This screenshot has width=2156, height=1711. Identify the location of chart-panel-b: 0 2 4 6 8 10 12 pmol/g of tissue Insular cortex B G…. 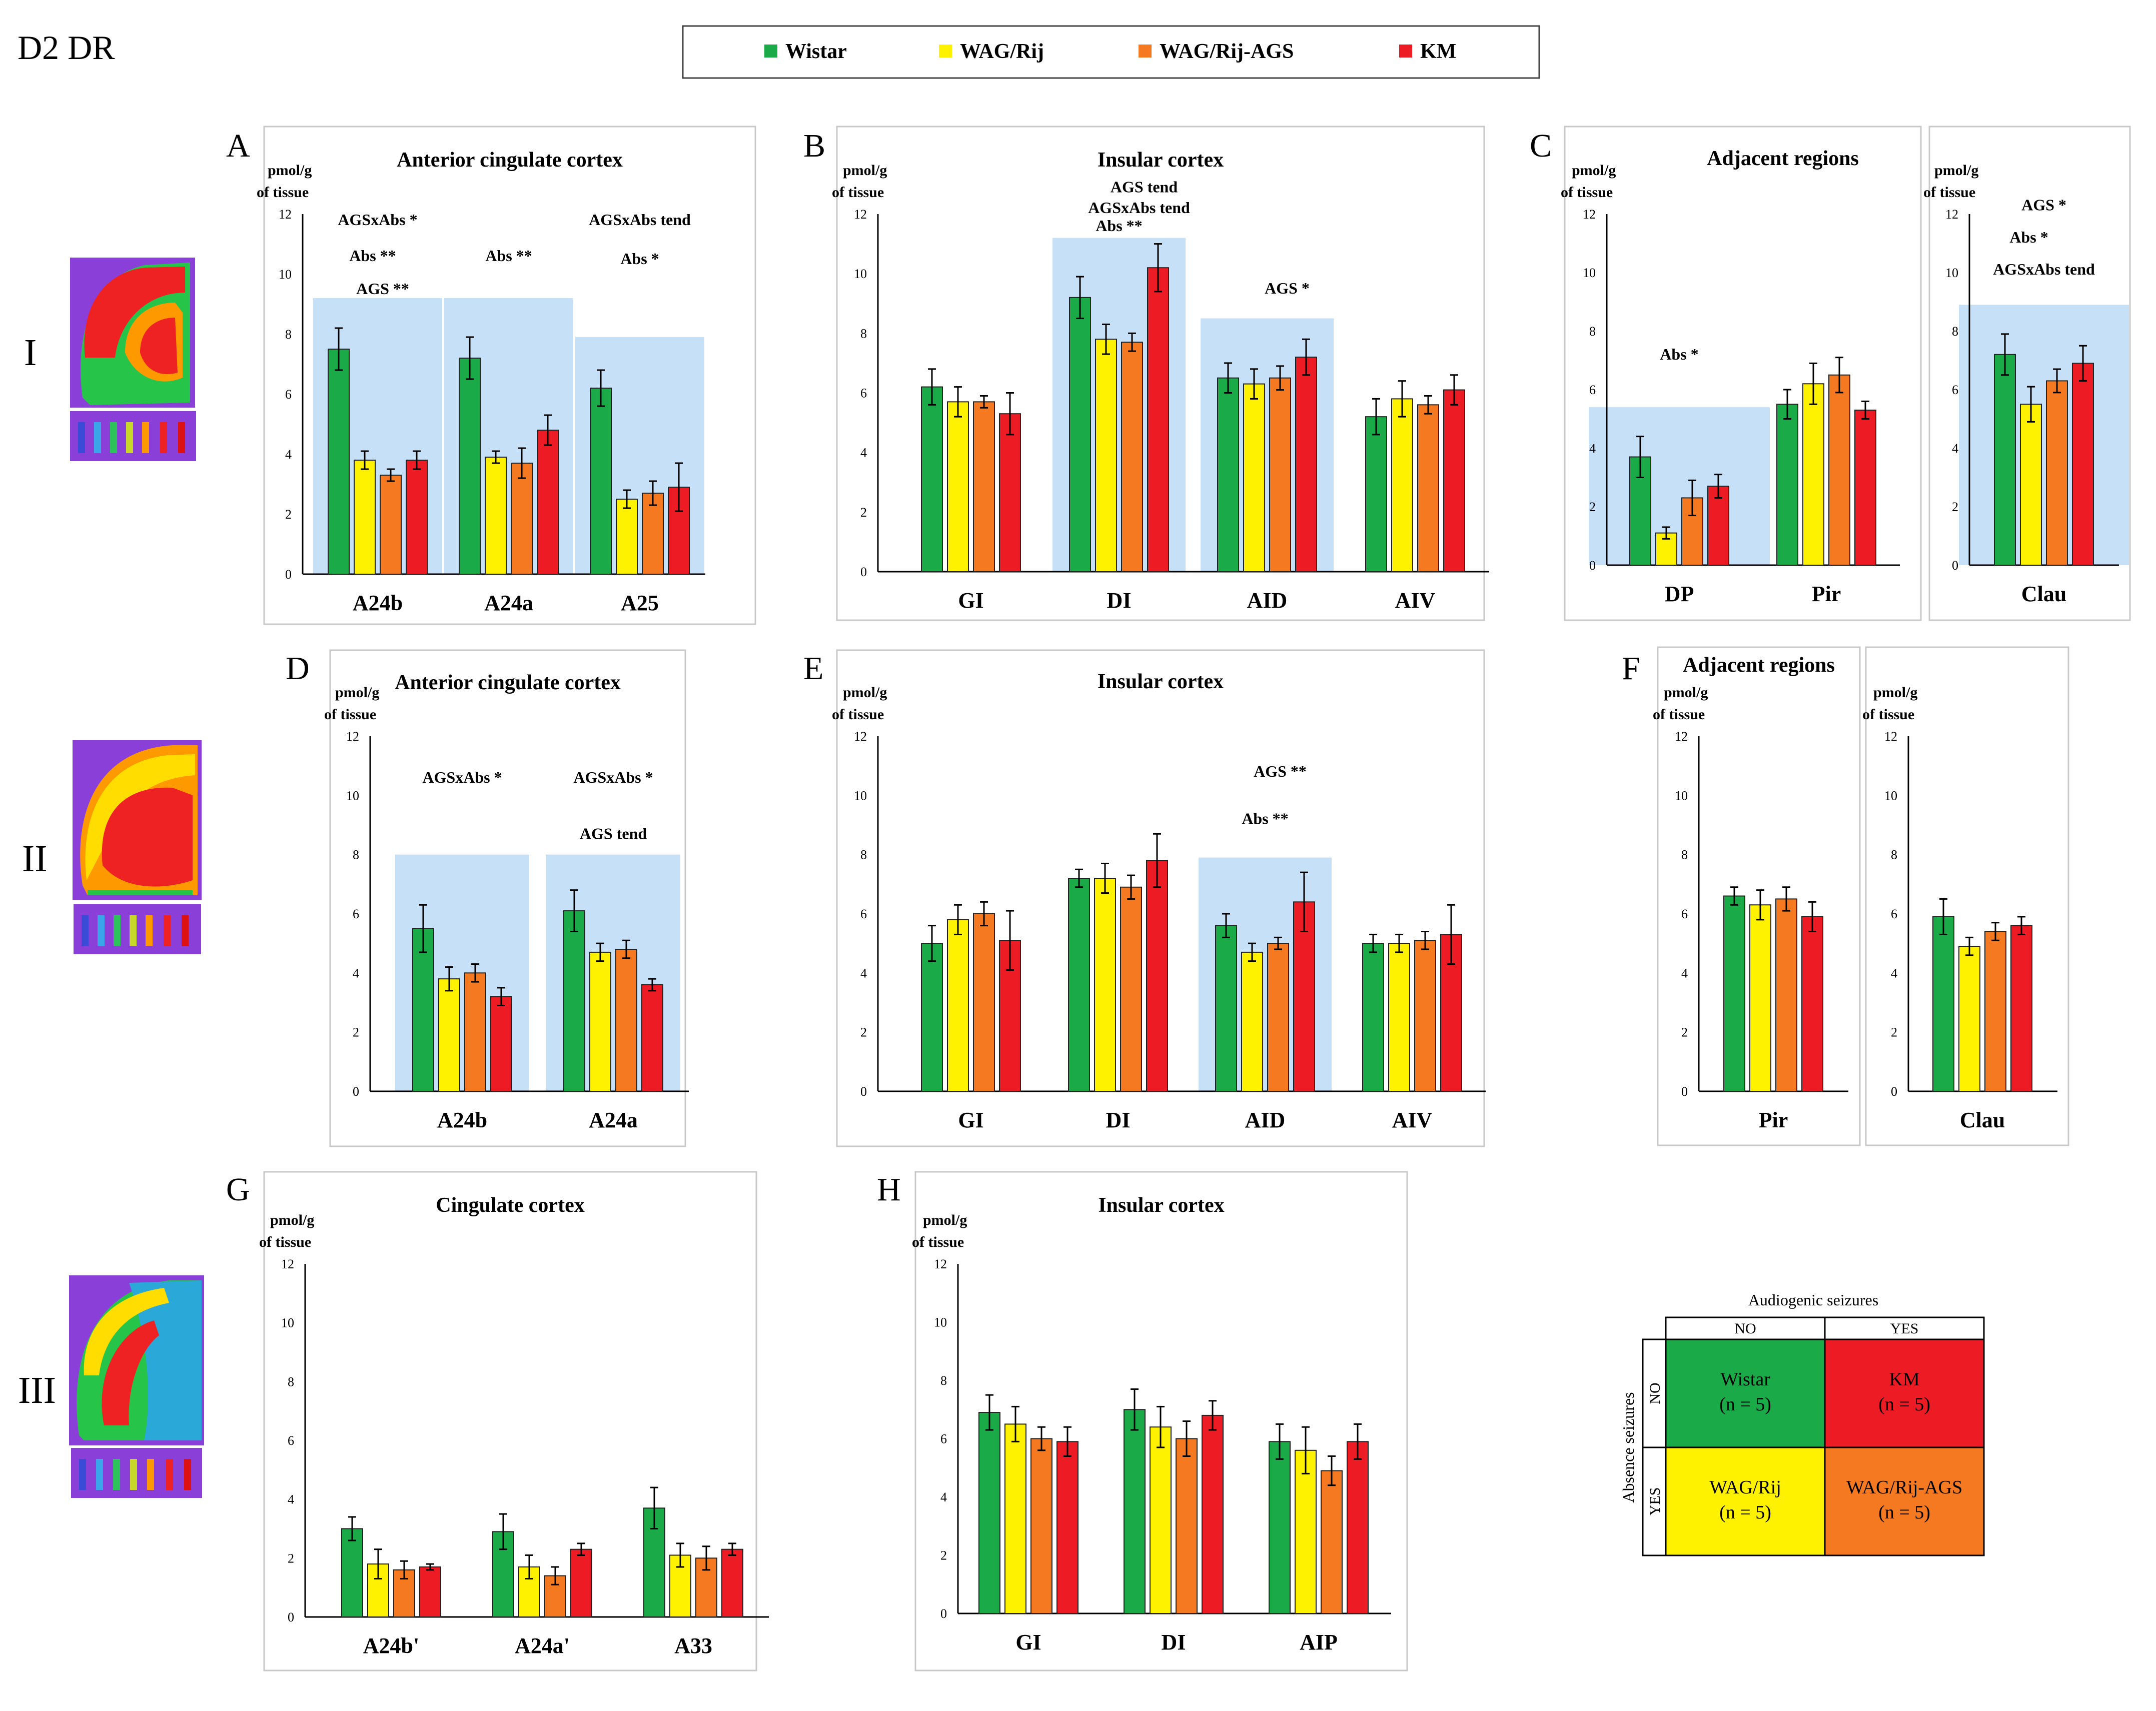
(1146, 373).